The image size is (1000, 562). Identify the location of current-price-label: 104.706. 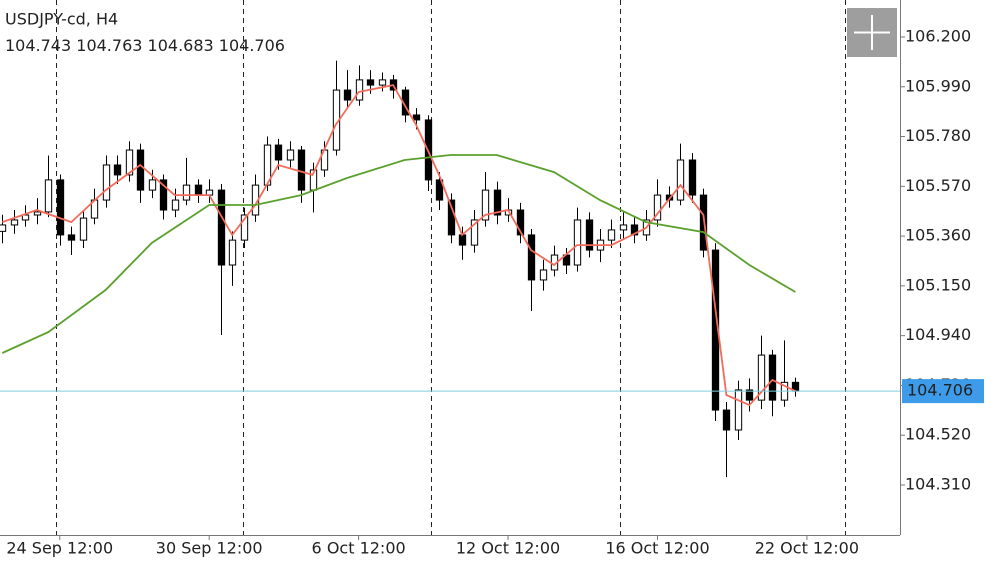
(940, 390).